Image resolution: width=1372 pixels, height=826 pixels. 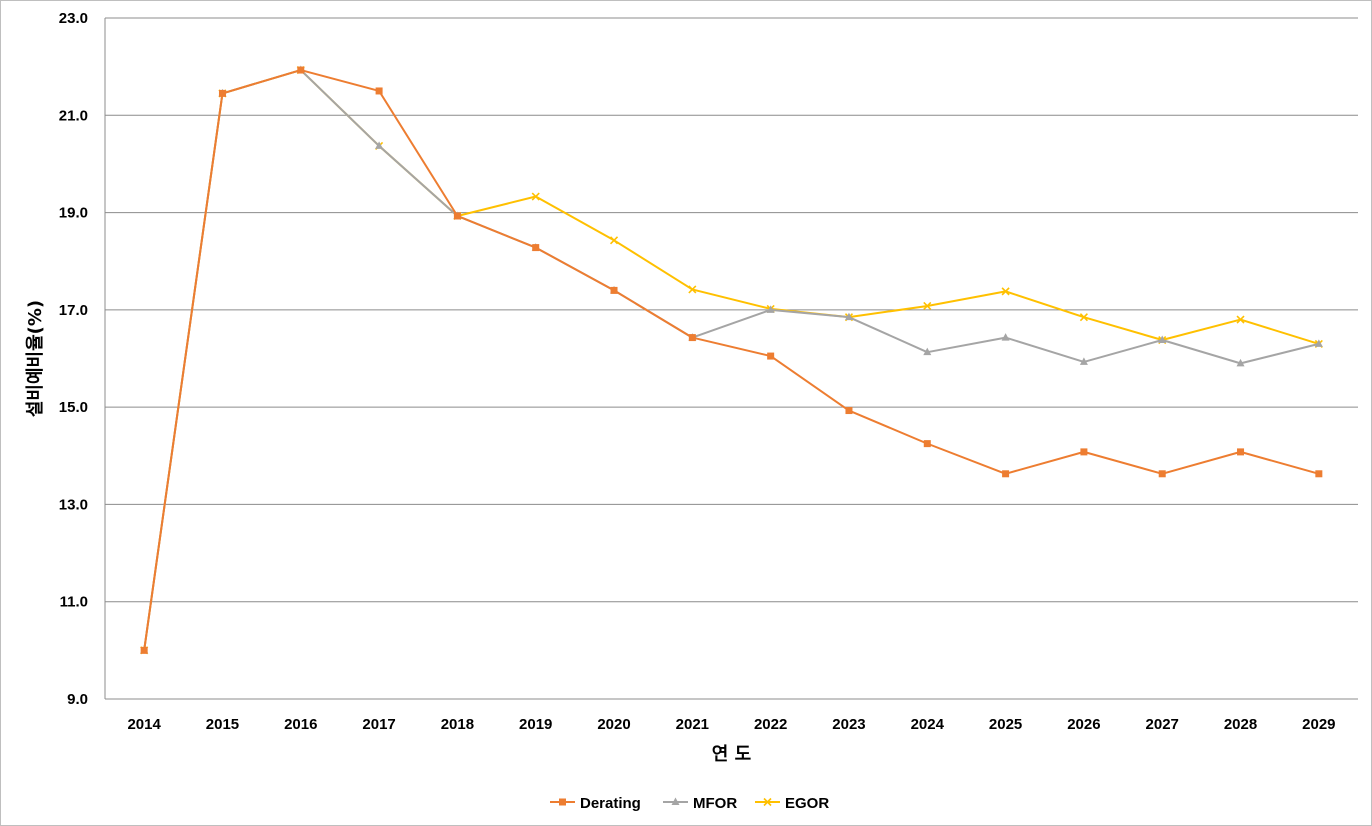 What do you see at coordinates (457, 724) in the screenshot?
I see `x-tick-label: 2018` at bounding box center [457, 724].